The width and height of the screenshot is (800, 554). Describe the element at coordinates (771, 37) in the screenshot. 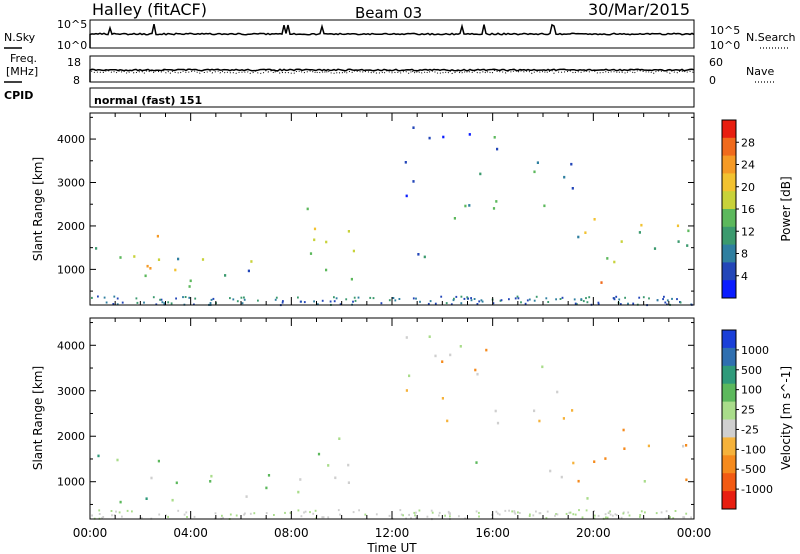

I see `nsearch-label: N.Search` at that location.